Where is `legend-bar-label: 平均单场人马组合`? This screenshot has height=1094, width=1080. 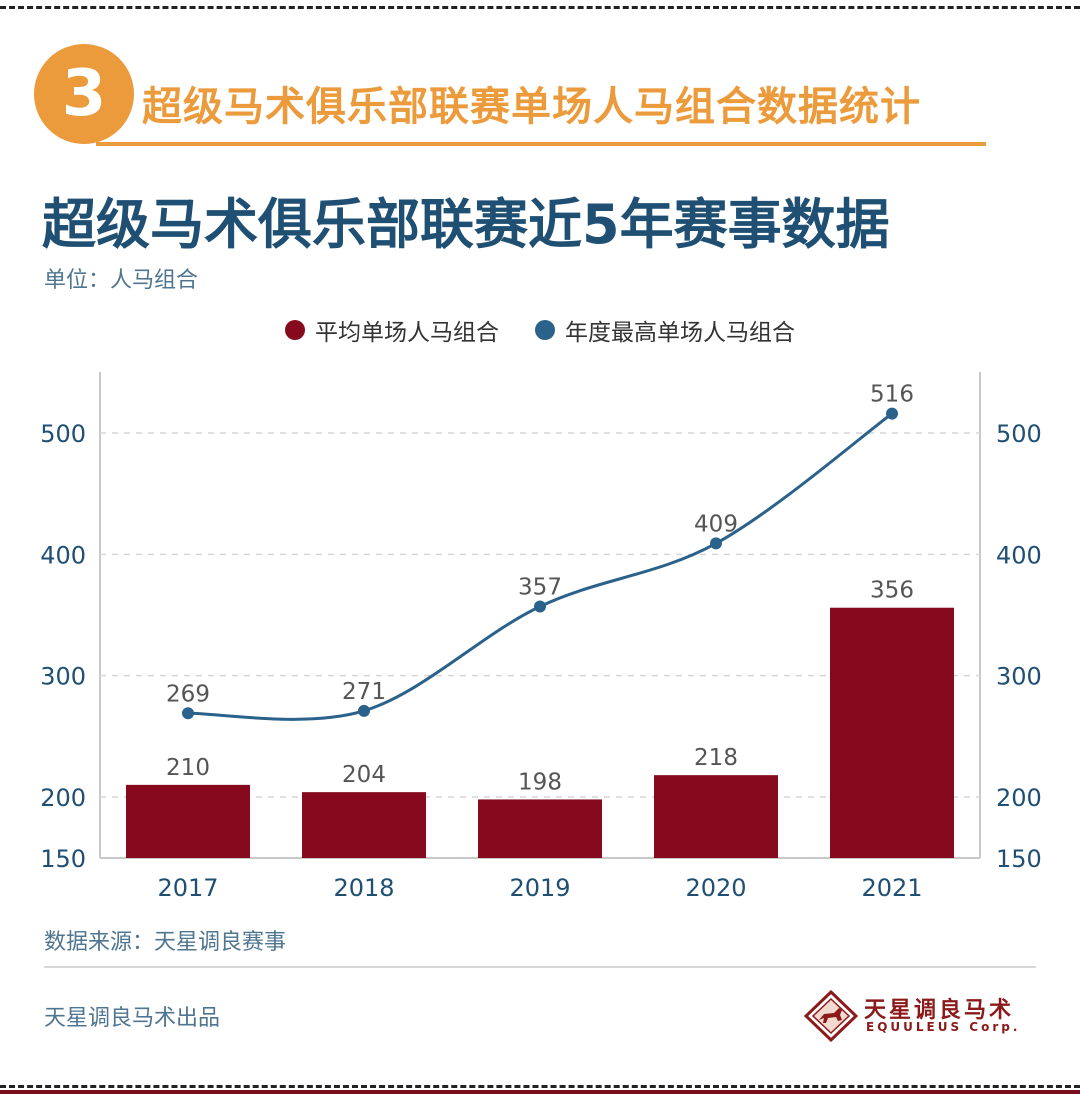
legend-bar-label: 平均单场人马组合 is located at coordinates (407, 333).